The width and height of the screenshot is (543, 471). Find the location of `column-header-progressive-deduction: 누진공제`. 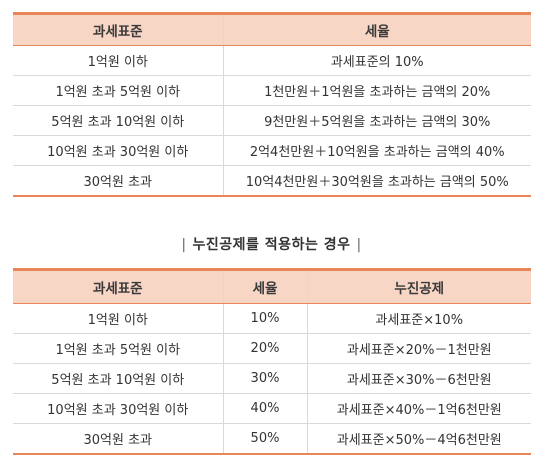

column-header-progressive-deduction: 누진공제 is located at coordinates (418, 286).